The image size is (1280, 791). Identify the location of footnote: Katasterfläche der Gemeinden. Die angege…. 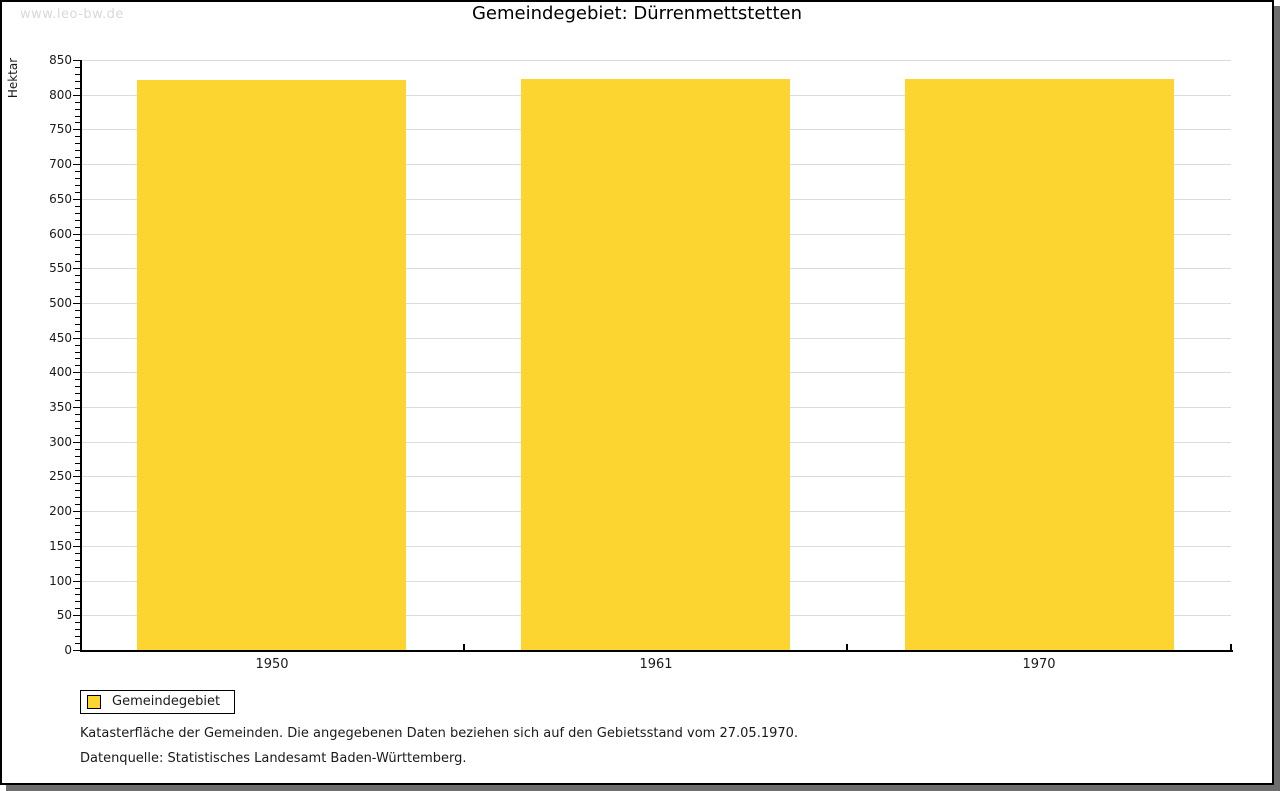
(439, 733).